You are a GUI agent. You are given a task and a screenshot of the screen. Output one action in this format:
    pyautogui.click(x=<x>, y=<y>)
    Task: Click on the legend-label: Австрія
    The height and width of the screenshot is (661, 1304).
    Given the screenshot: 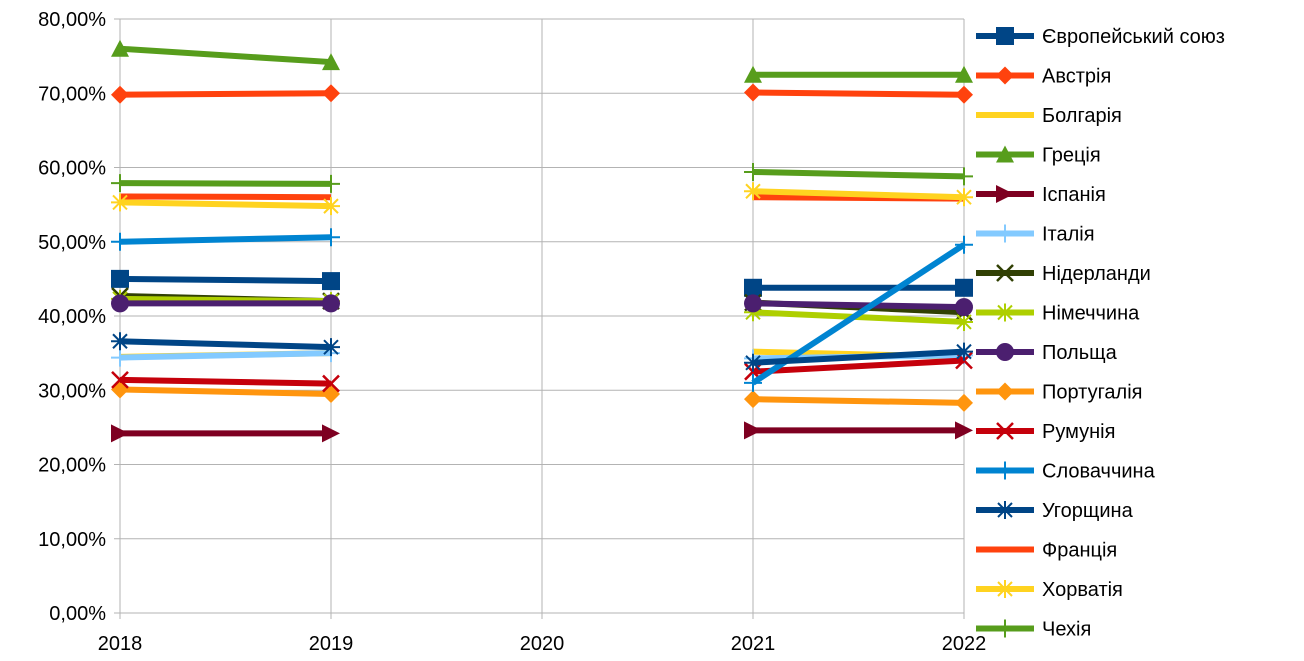 What is the action you would take?
    pyautogui.click(x=1076, y=77)
    